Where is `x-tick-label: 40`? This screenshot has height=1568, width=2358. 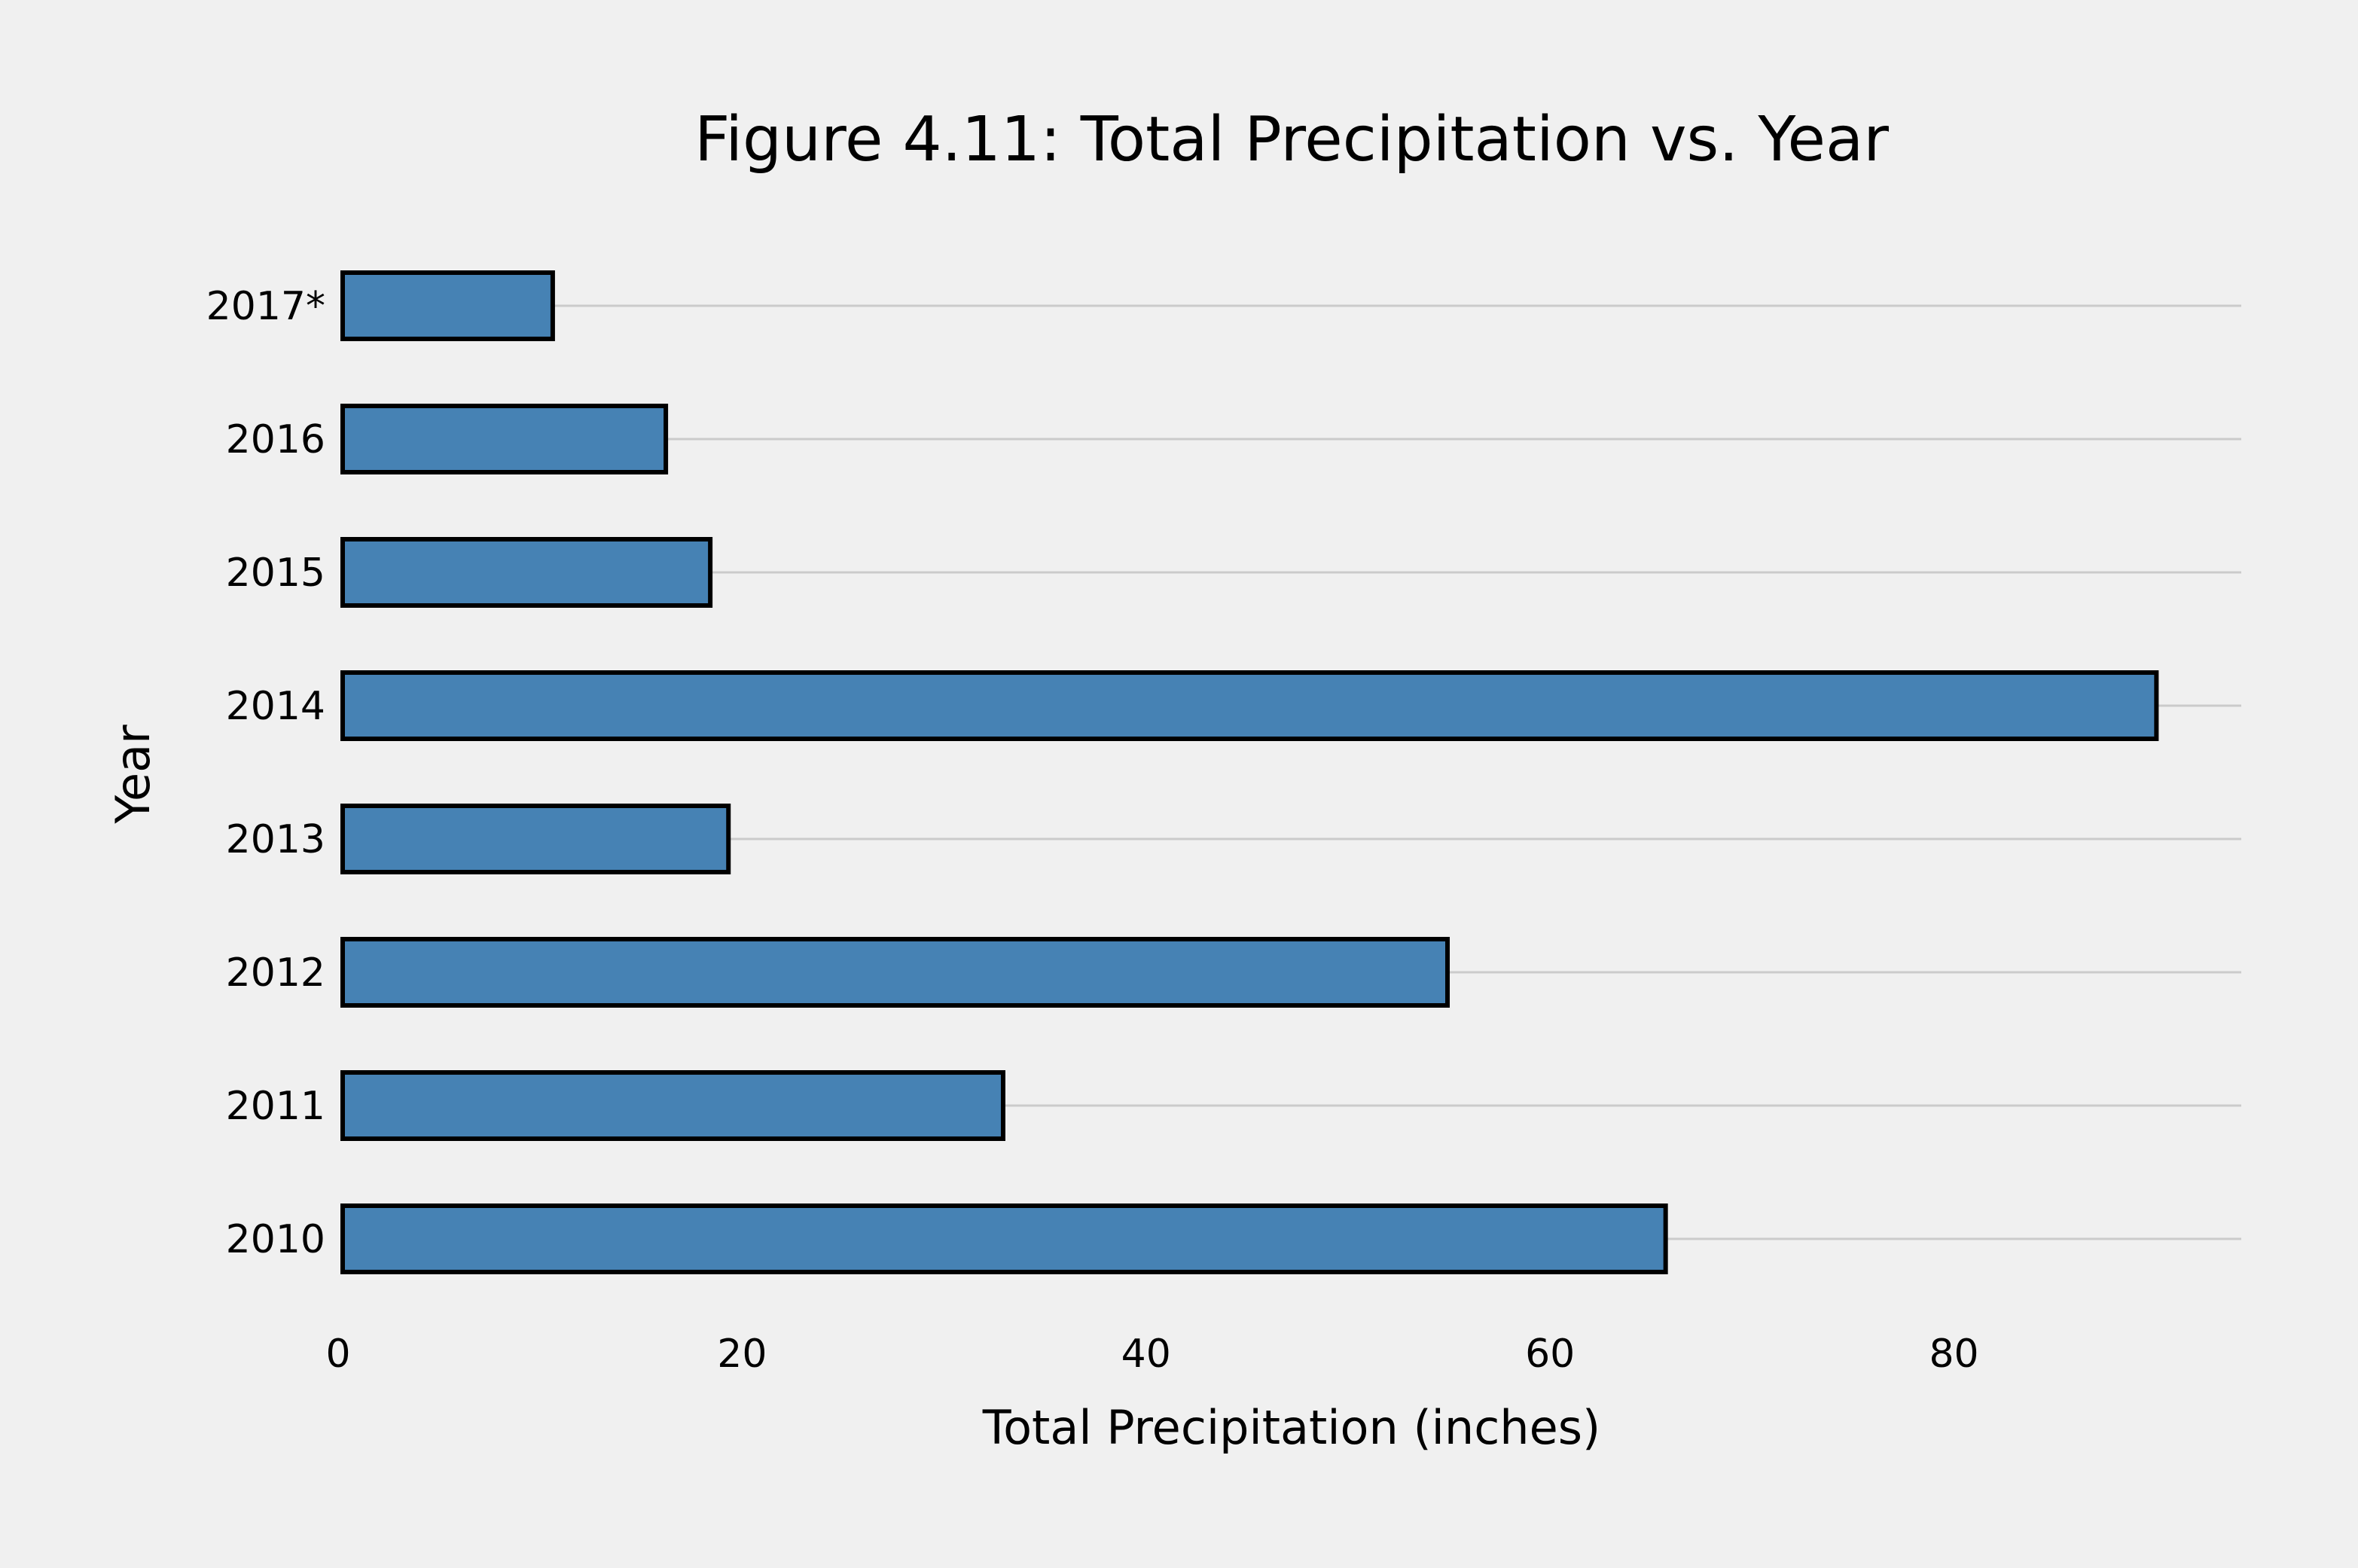
x-tick-label: 40 is located at coordinates (1146, 1354).